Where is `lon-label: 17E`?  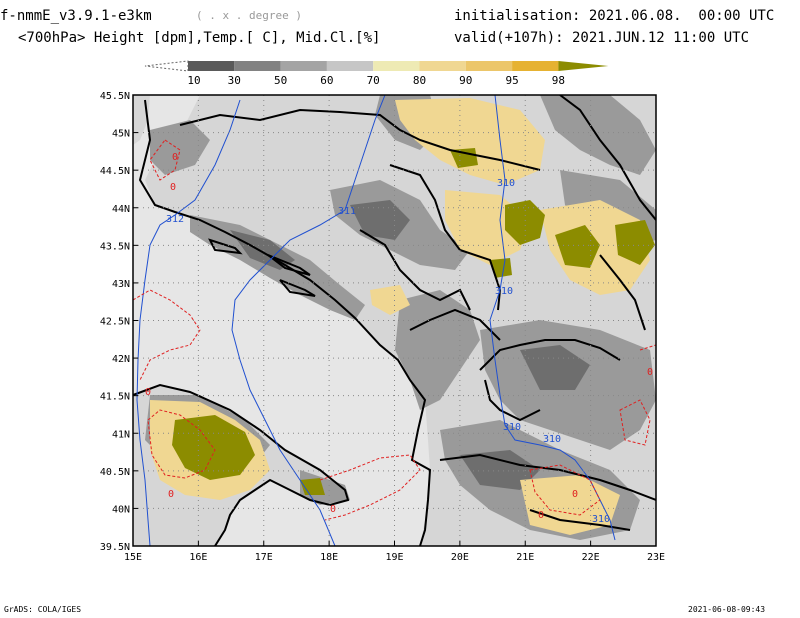
lon-label: 17E is located at coordinates (264, 557).